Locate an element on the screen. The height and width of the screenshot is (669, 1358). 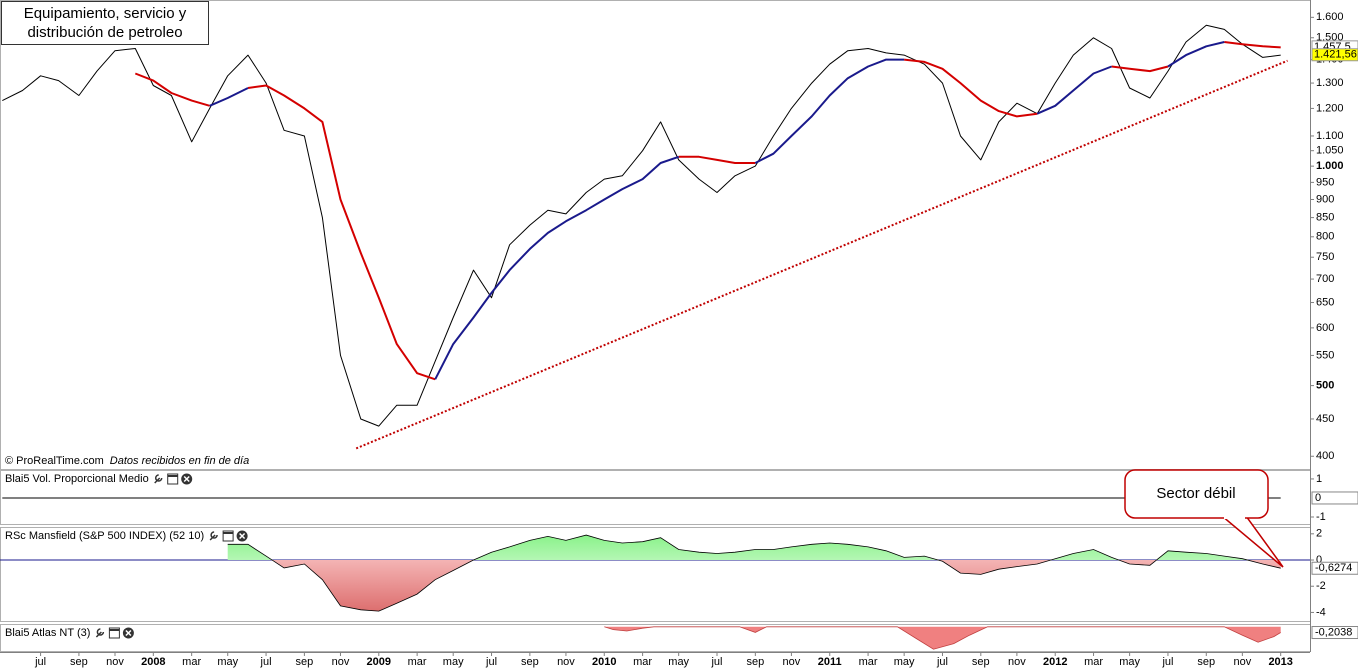
x-tick-label: 2010 is located at coordinates (604, 662).